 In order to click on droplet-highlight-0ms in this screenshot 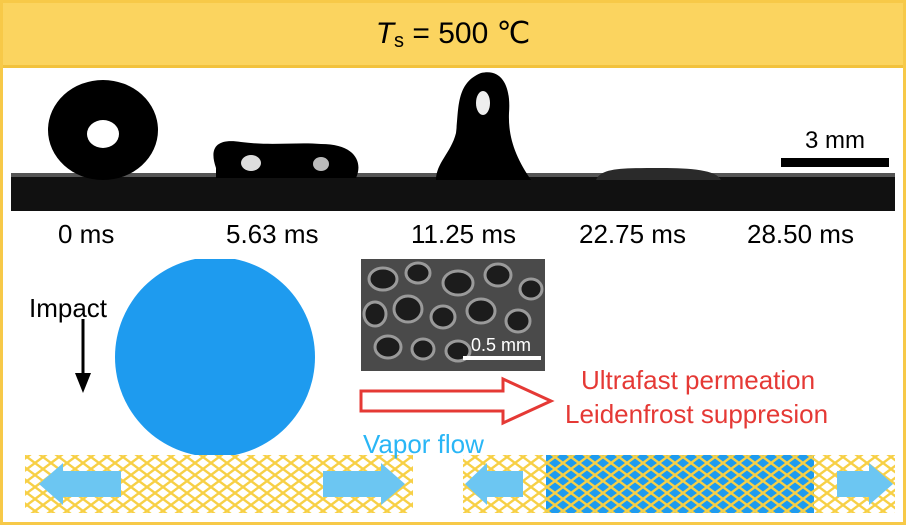, I will do `click(103, 134)`.